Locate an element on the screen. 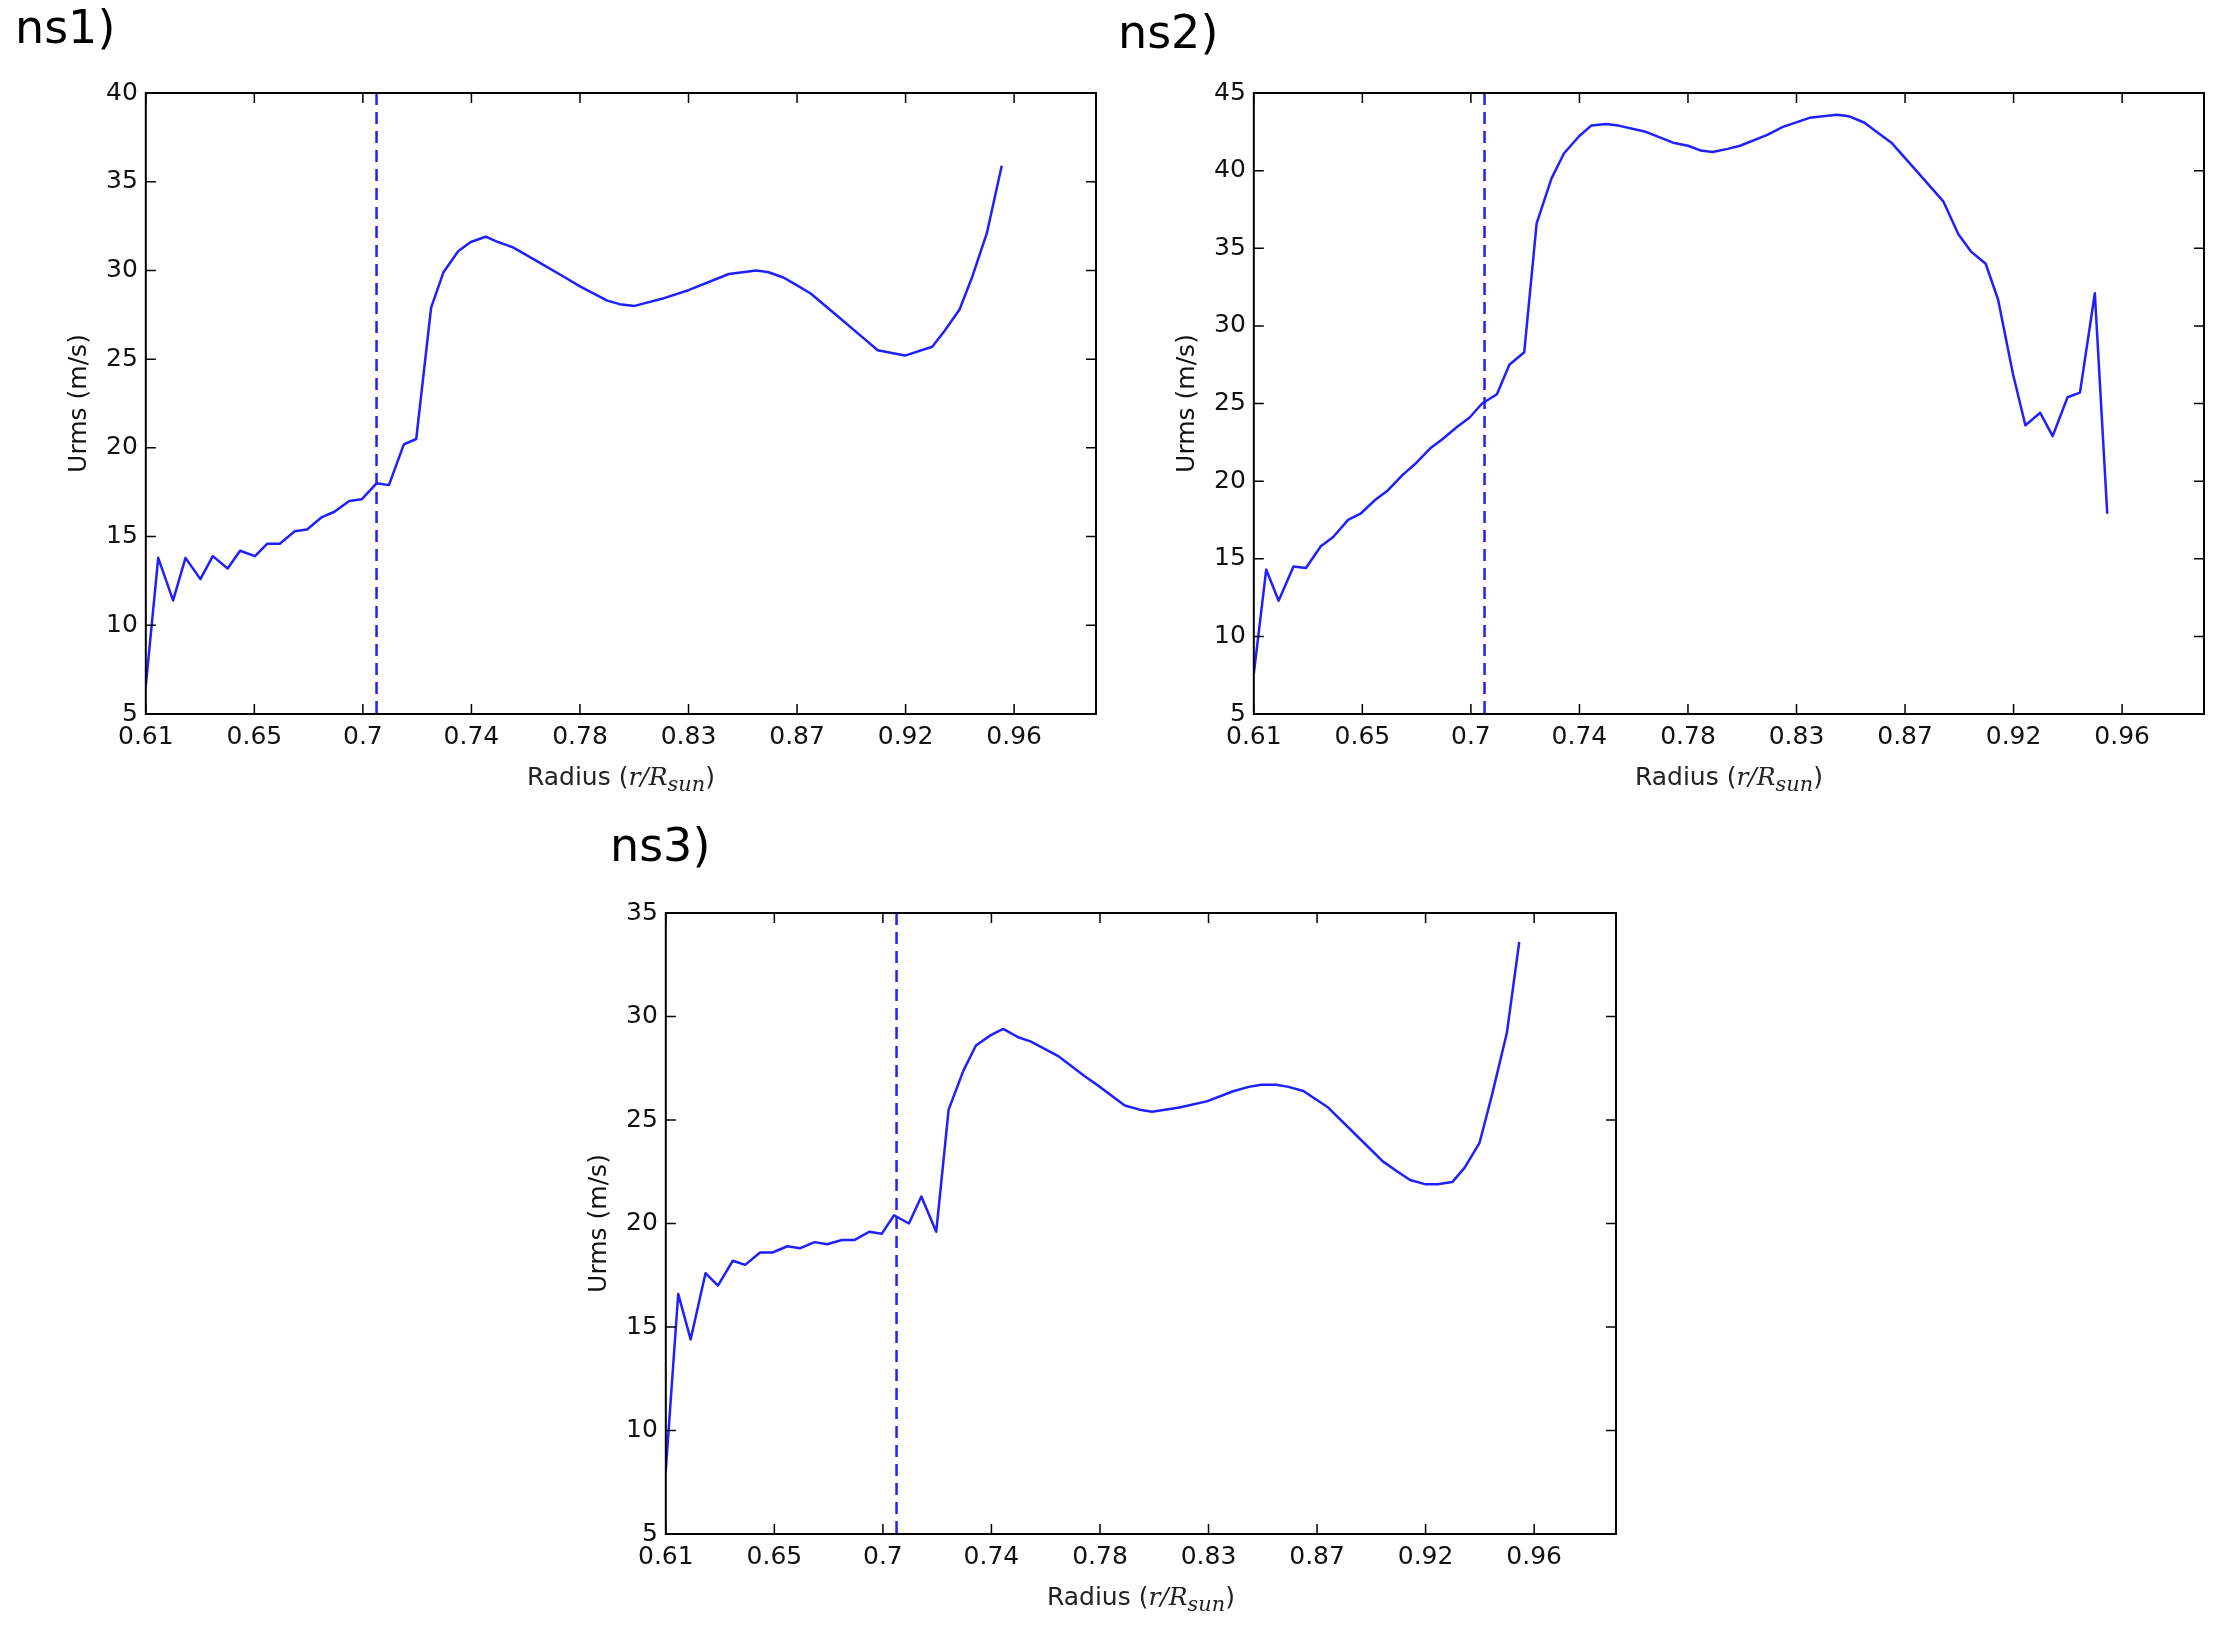 This screenshot has width=2218, height=1647. y-tick-label: 45 is located at coordinates (1230, 91).